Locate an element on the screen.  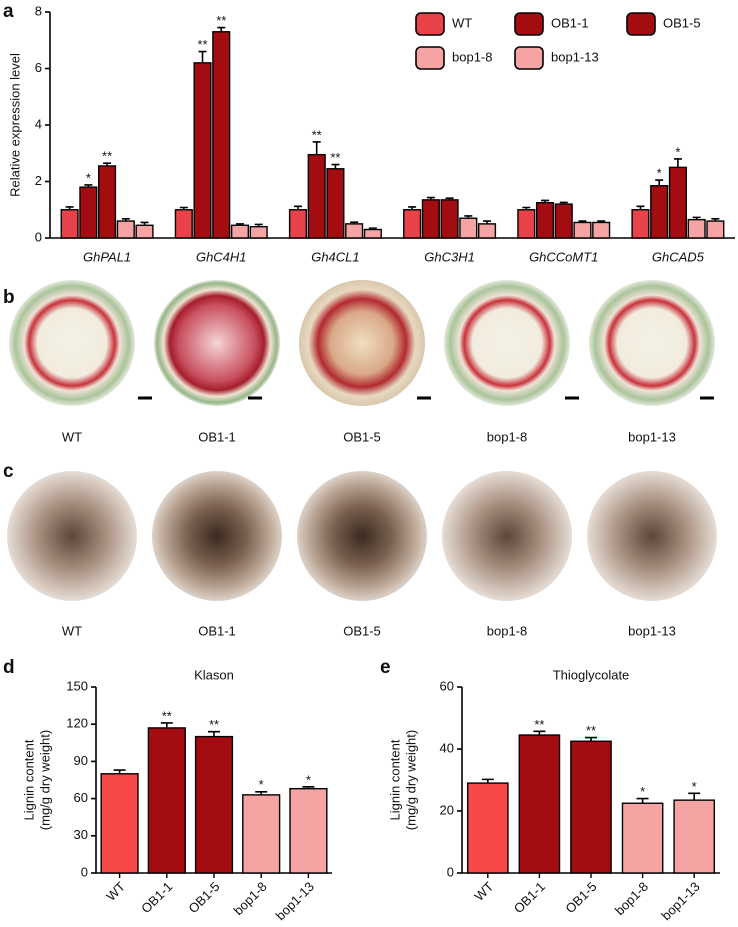
y-tick-label: 0 is located at coordinates (84, 871).